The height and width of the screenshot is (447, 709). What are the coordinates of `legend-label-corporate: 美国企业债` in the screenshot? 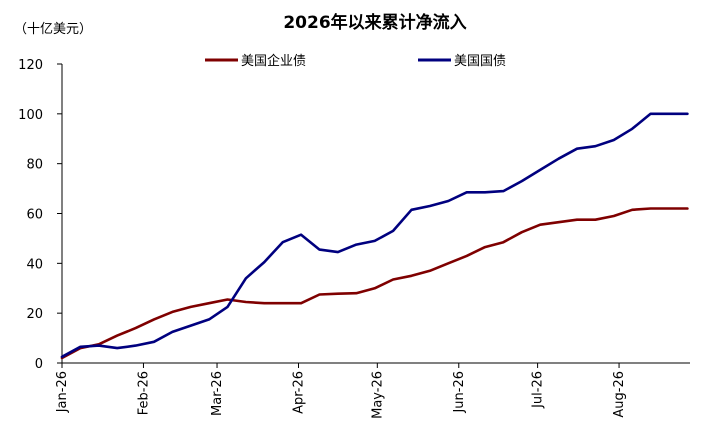 It's located at (273, 61).